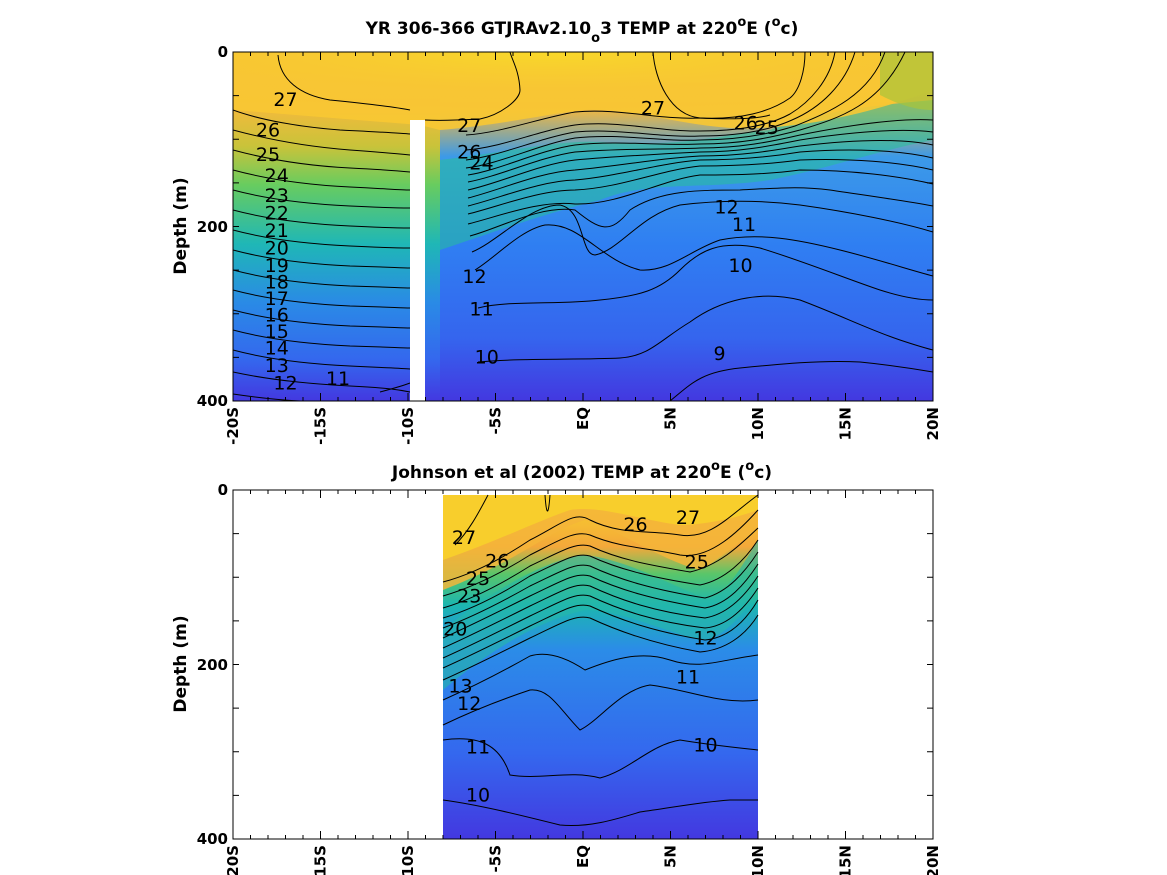  What do you see at coordinates (181, 225) in the screenshot?
I see `panel1-ylabel: Depth (m)` at bounding box center [181, 225].